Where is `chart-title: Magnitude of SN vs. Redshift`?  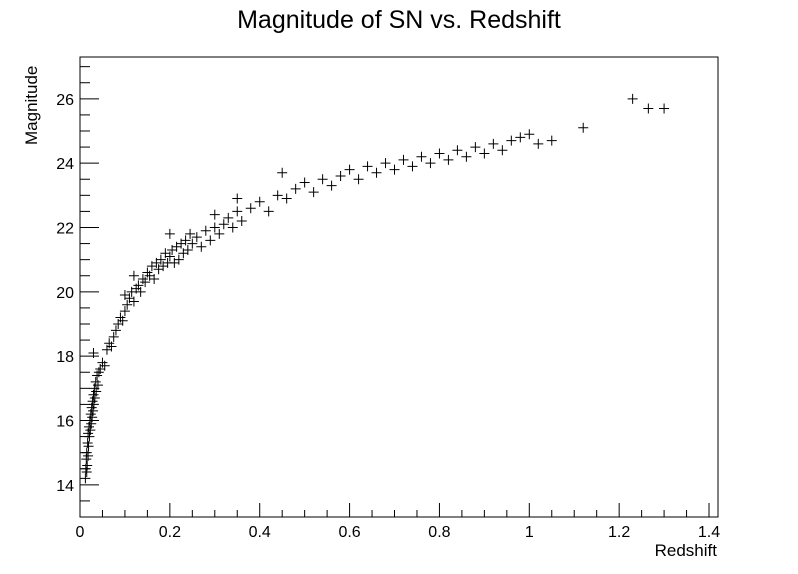 chart-title: Magnitude of SN vs. Redshift is located at coordinates (399, 20).